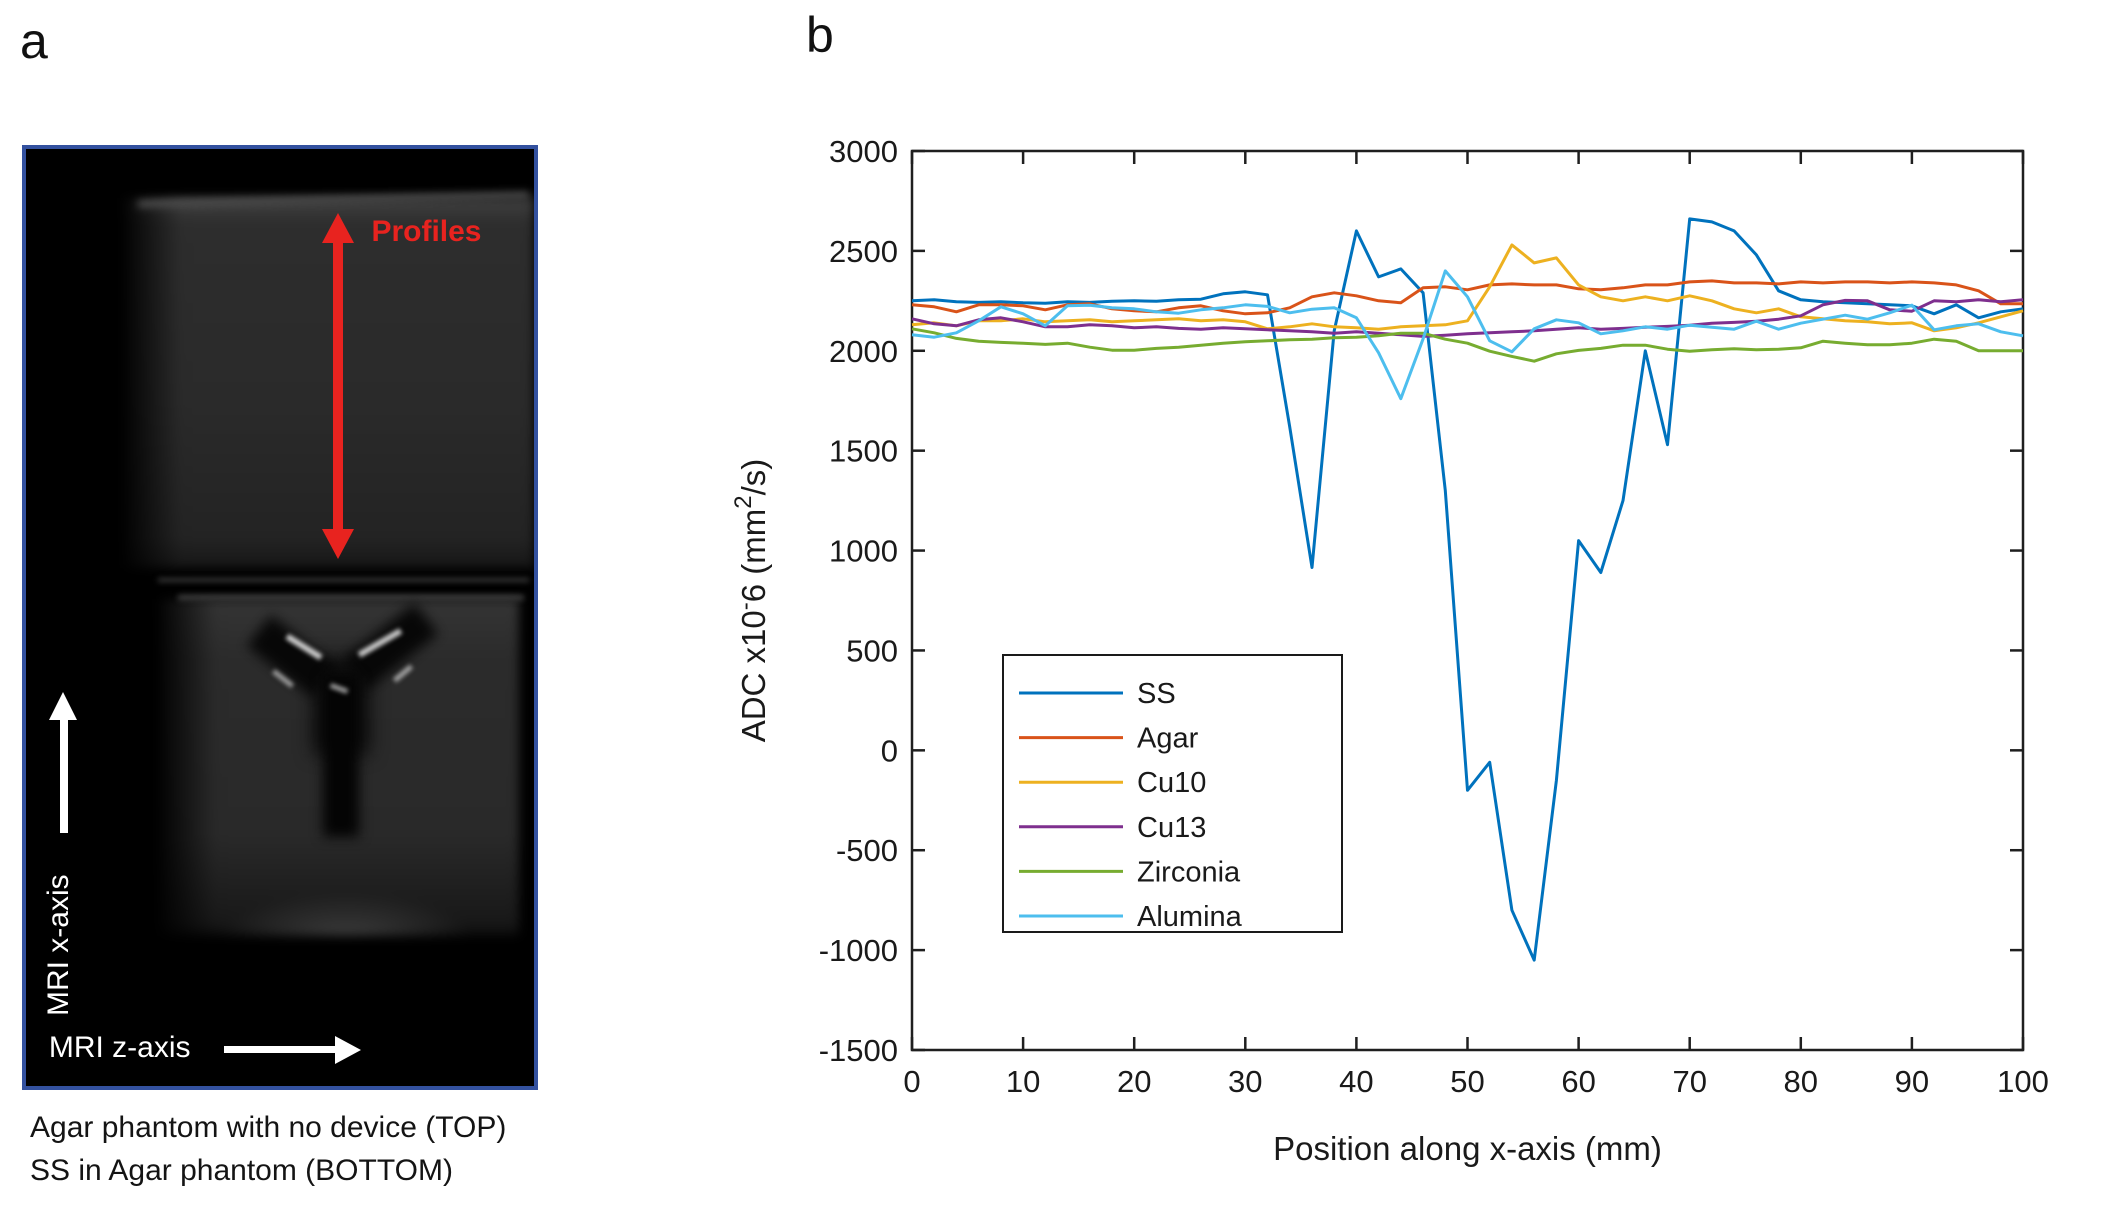  I want to click on x-tick-label: 60, so click(1578, 1081).